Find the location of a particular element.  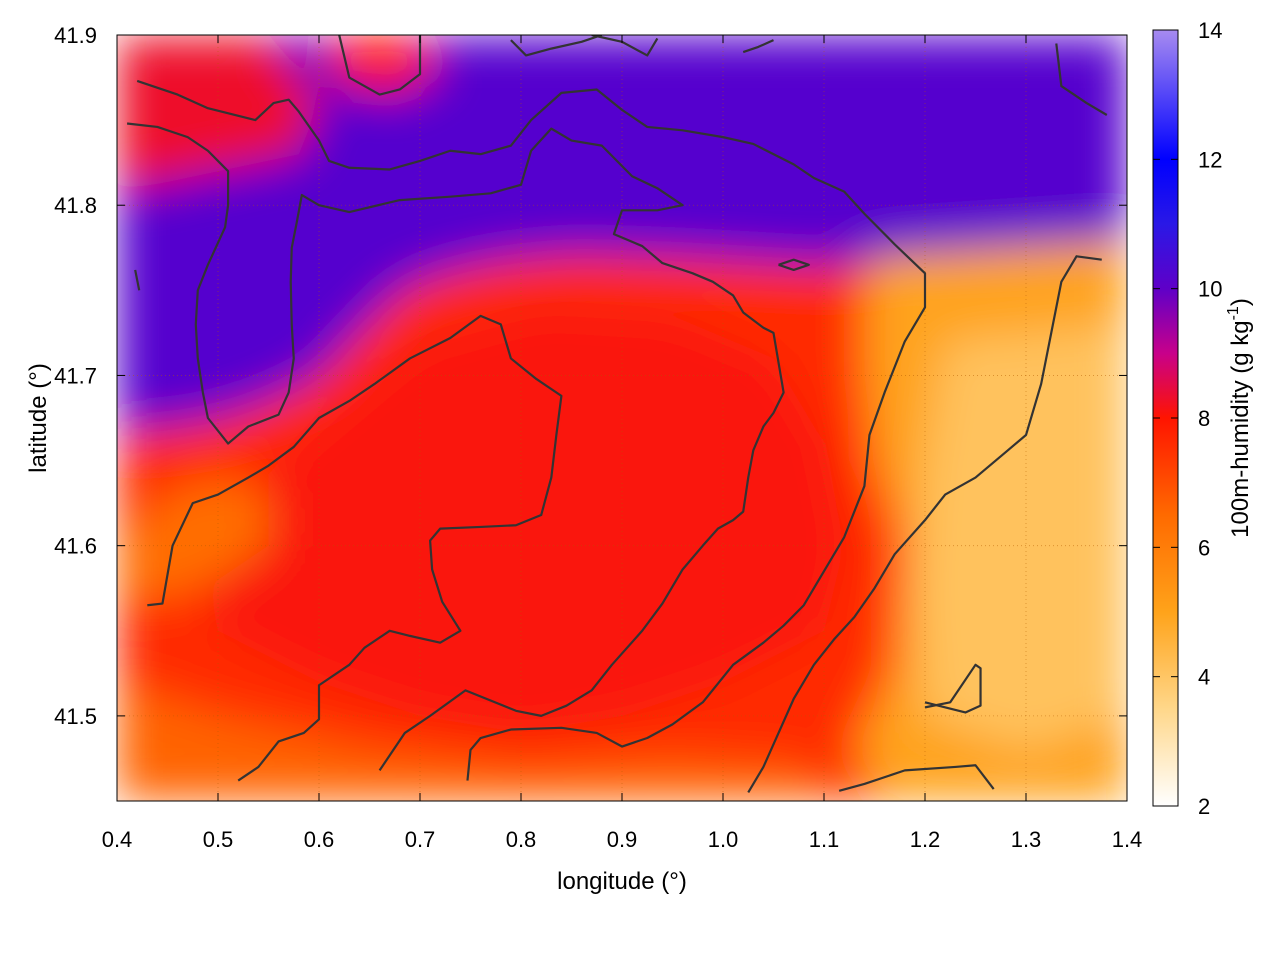

colorbar-label: 100m-humidity (g kg-1) is located at coordinates (1239, 418).